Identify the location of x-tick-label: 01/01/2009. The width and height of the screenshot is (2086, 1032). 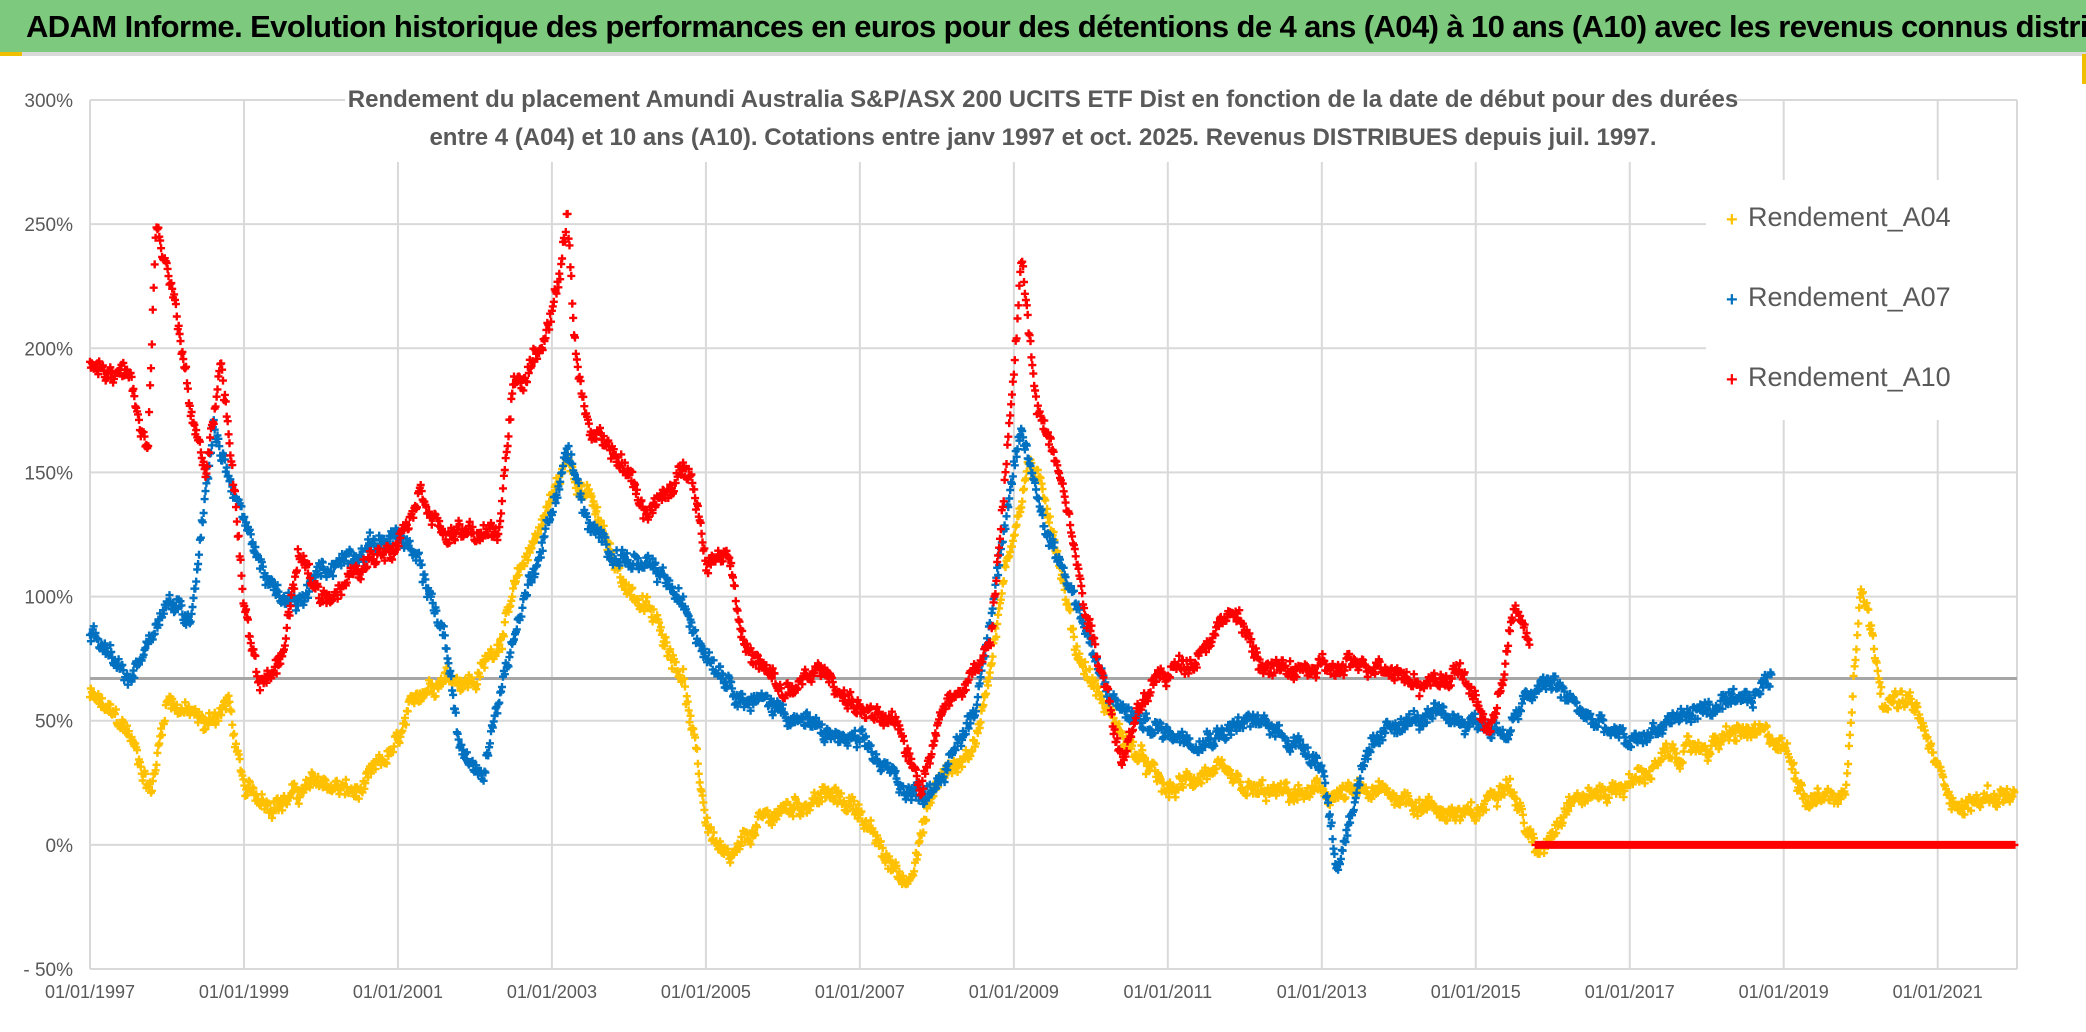
(1014, 992).